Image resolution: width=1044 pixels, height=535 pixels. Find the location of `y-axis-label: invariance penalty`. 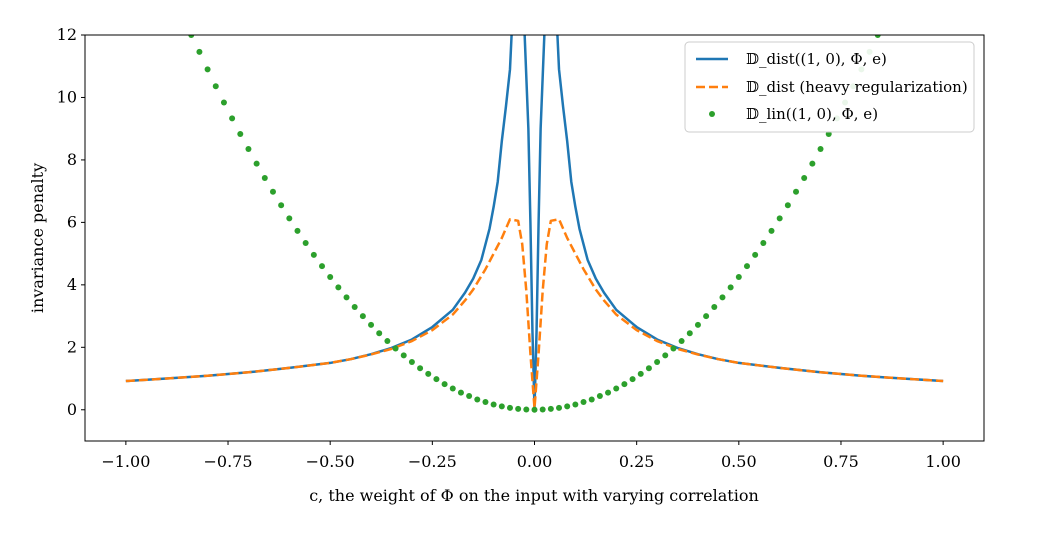

y-axis-label: invariance penalty is located at coordinates (37, 238).